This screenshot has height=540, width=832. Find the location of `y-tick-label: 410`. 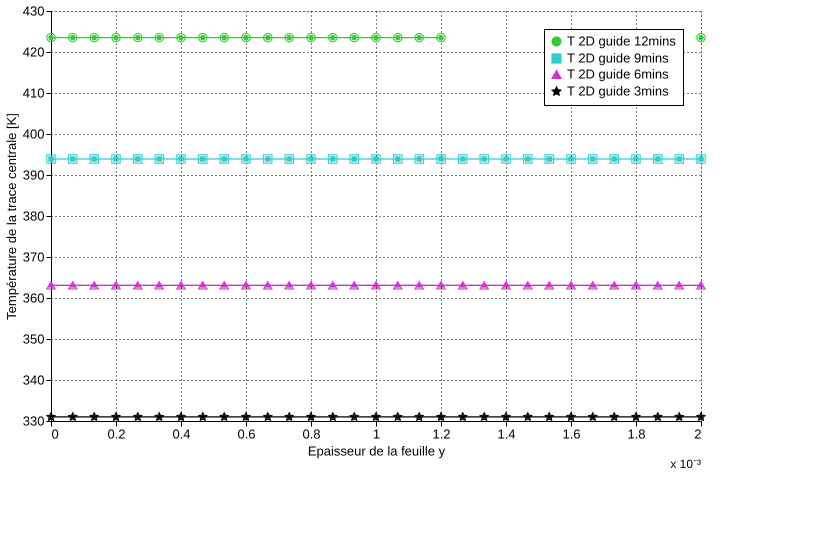

y-tick-label: 410 is located at coordinates (33, 93).